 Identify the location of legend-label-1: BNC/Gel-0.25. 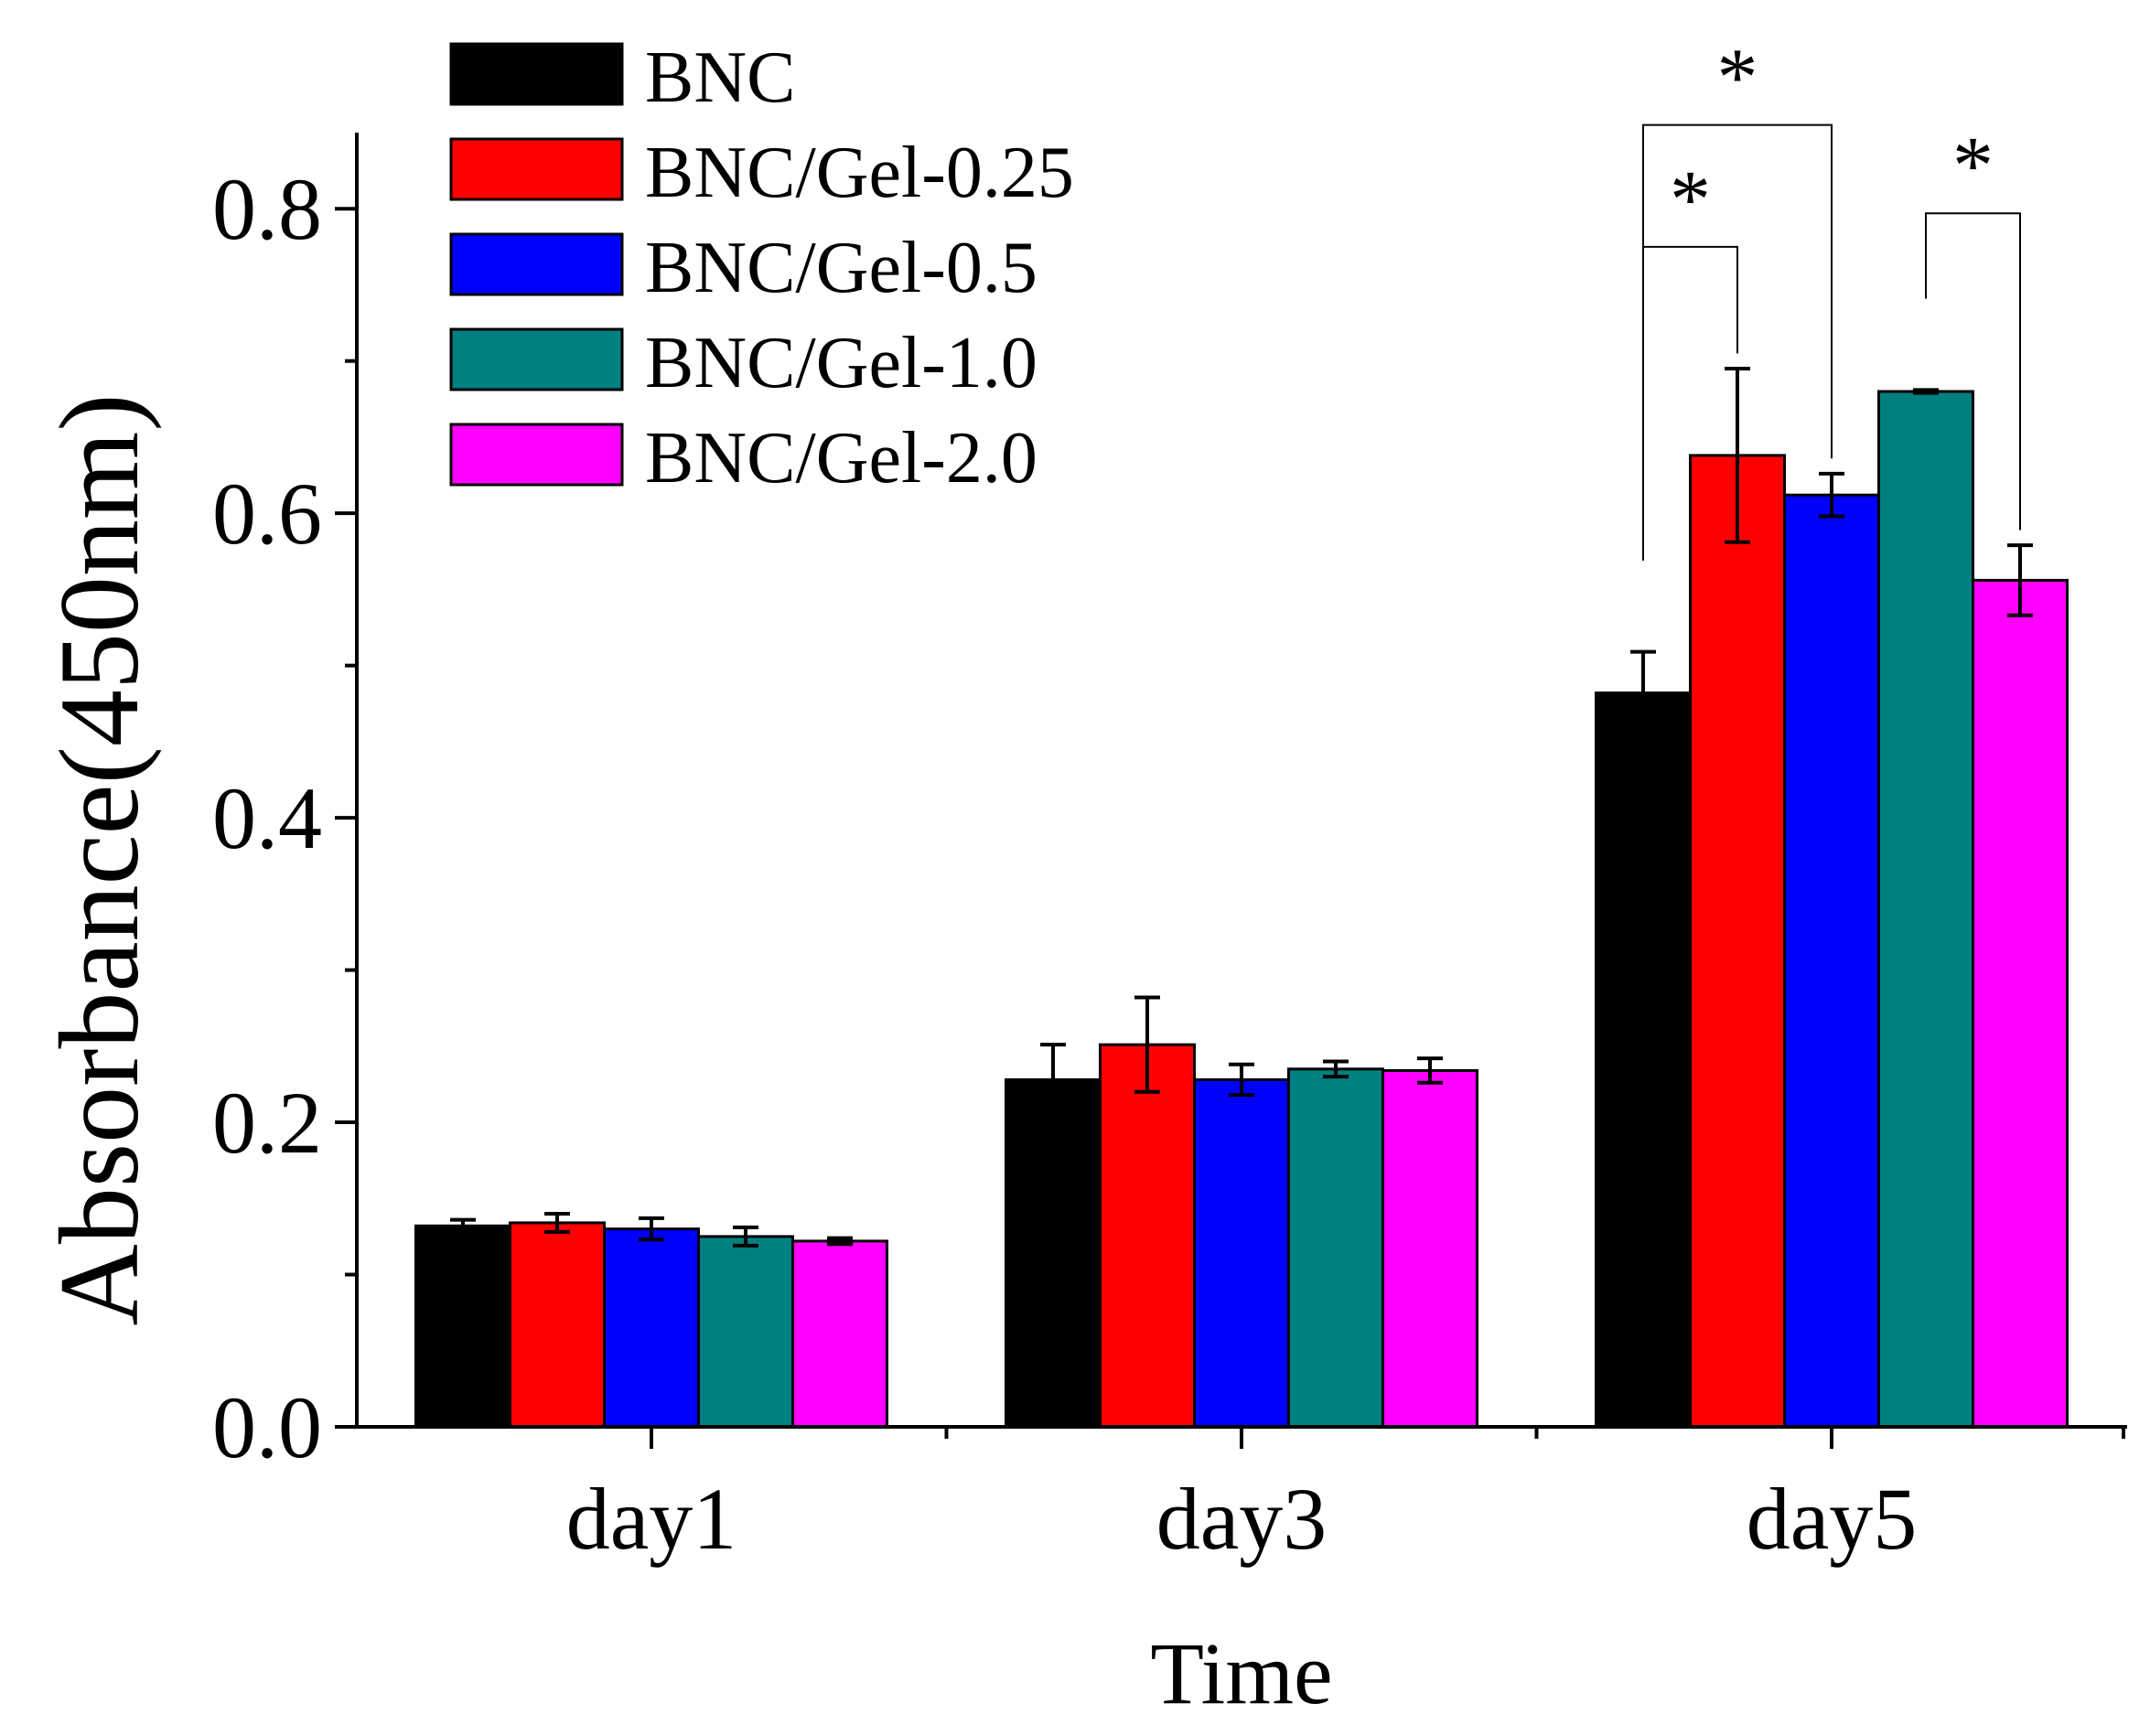
(859, 173).